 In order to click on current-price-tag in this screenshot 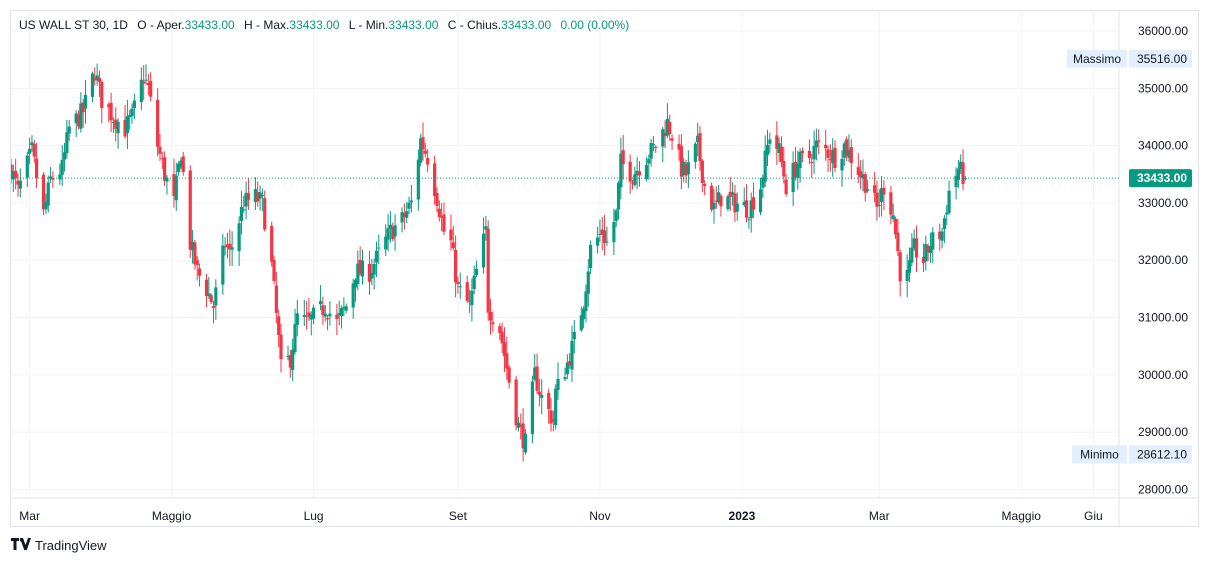, I will do `click(1160, 178)`.